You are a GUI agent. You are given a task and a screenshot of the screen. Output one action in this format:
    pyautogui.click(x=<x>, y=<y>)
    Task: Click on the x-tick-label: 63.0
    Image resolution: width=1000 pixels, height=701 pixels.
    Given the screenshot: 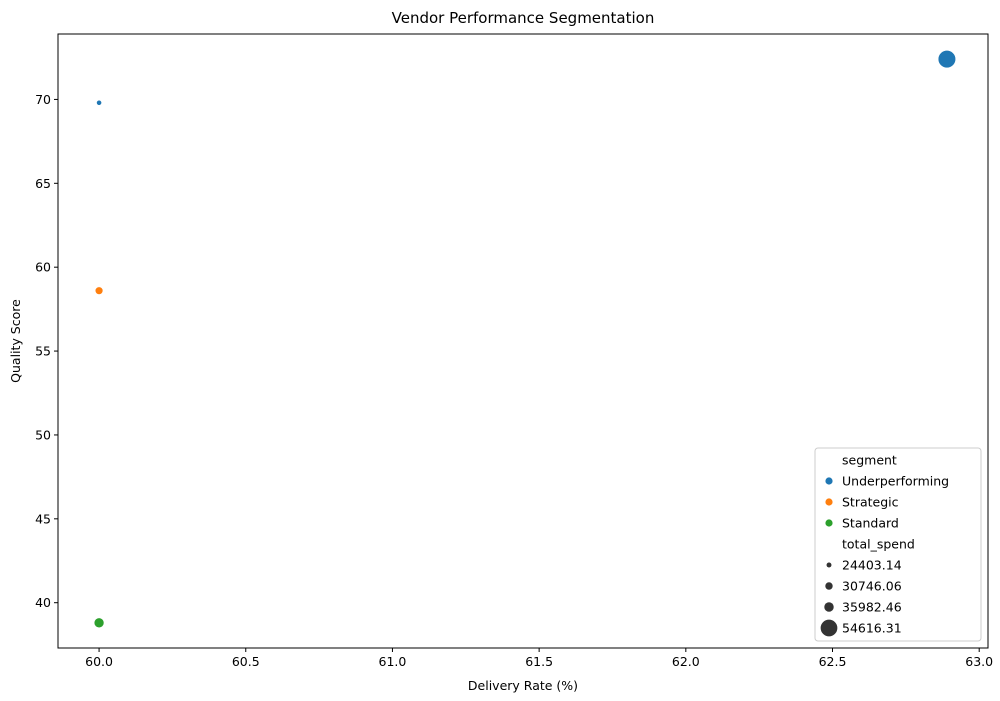 What is the action you would take?
    pyautogui.click(x=979, y=661)
    